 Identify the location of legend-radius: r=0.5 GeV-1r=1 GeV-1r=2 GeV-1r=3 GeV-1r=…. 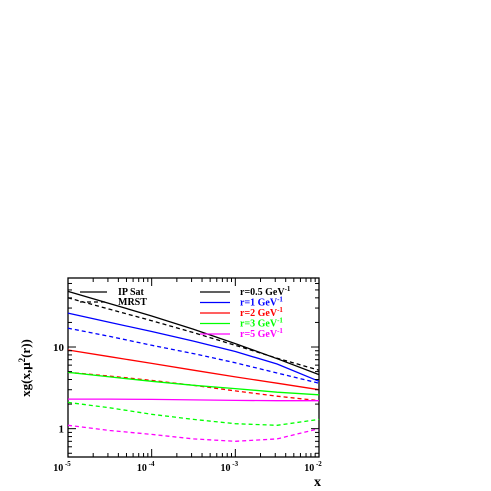
(245, 312).